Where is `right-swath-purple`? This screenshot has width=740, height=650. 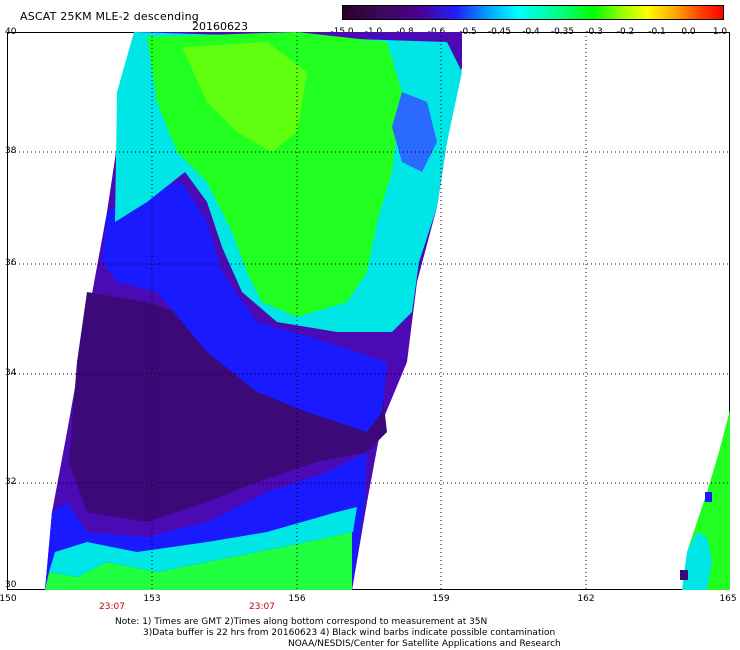 right-swath-purple is located at coordinates (684, 575).